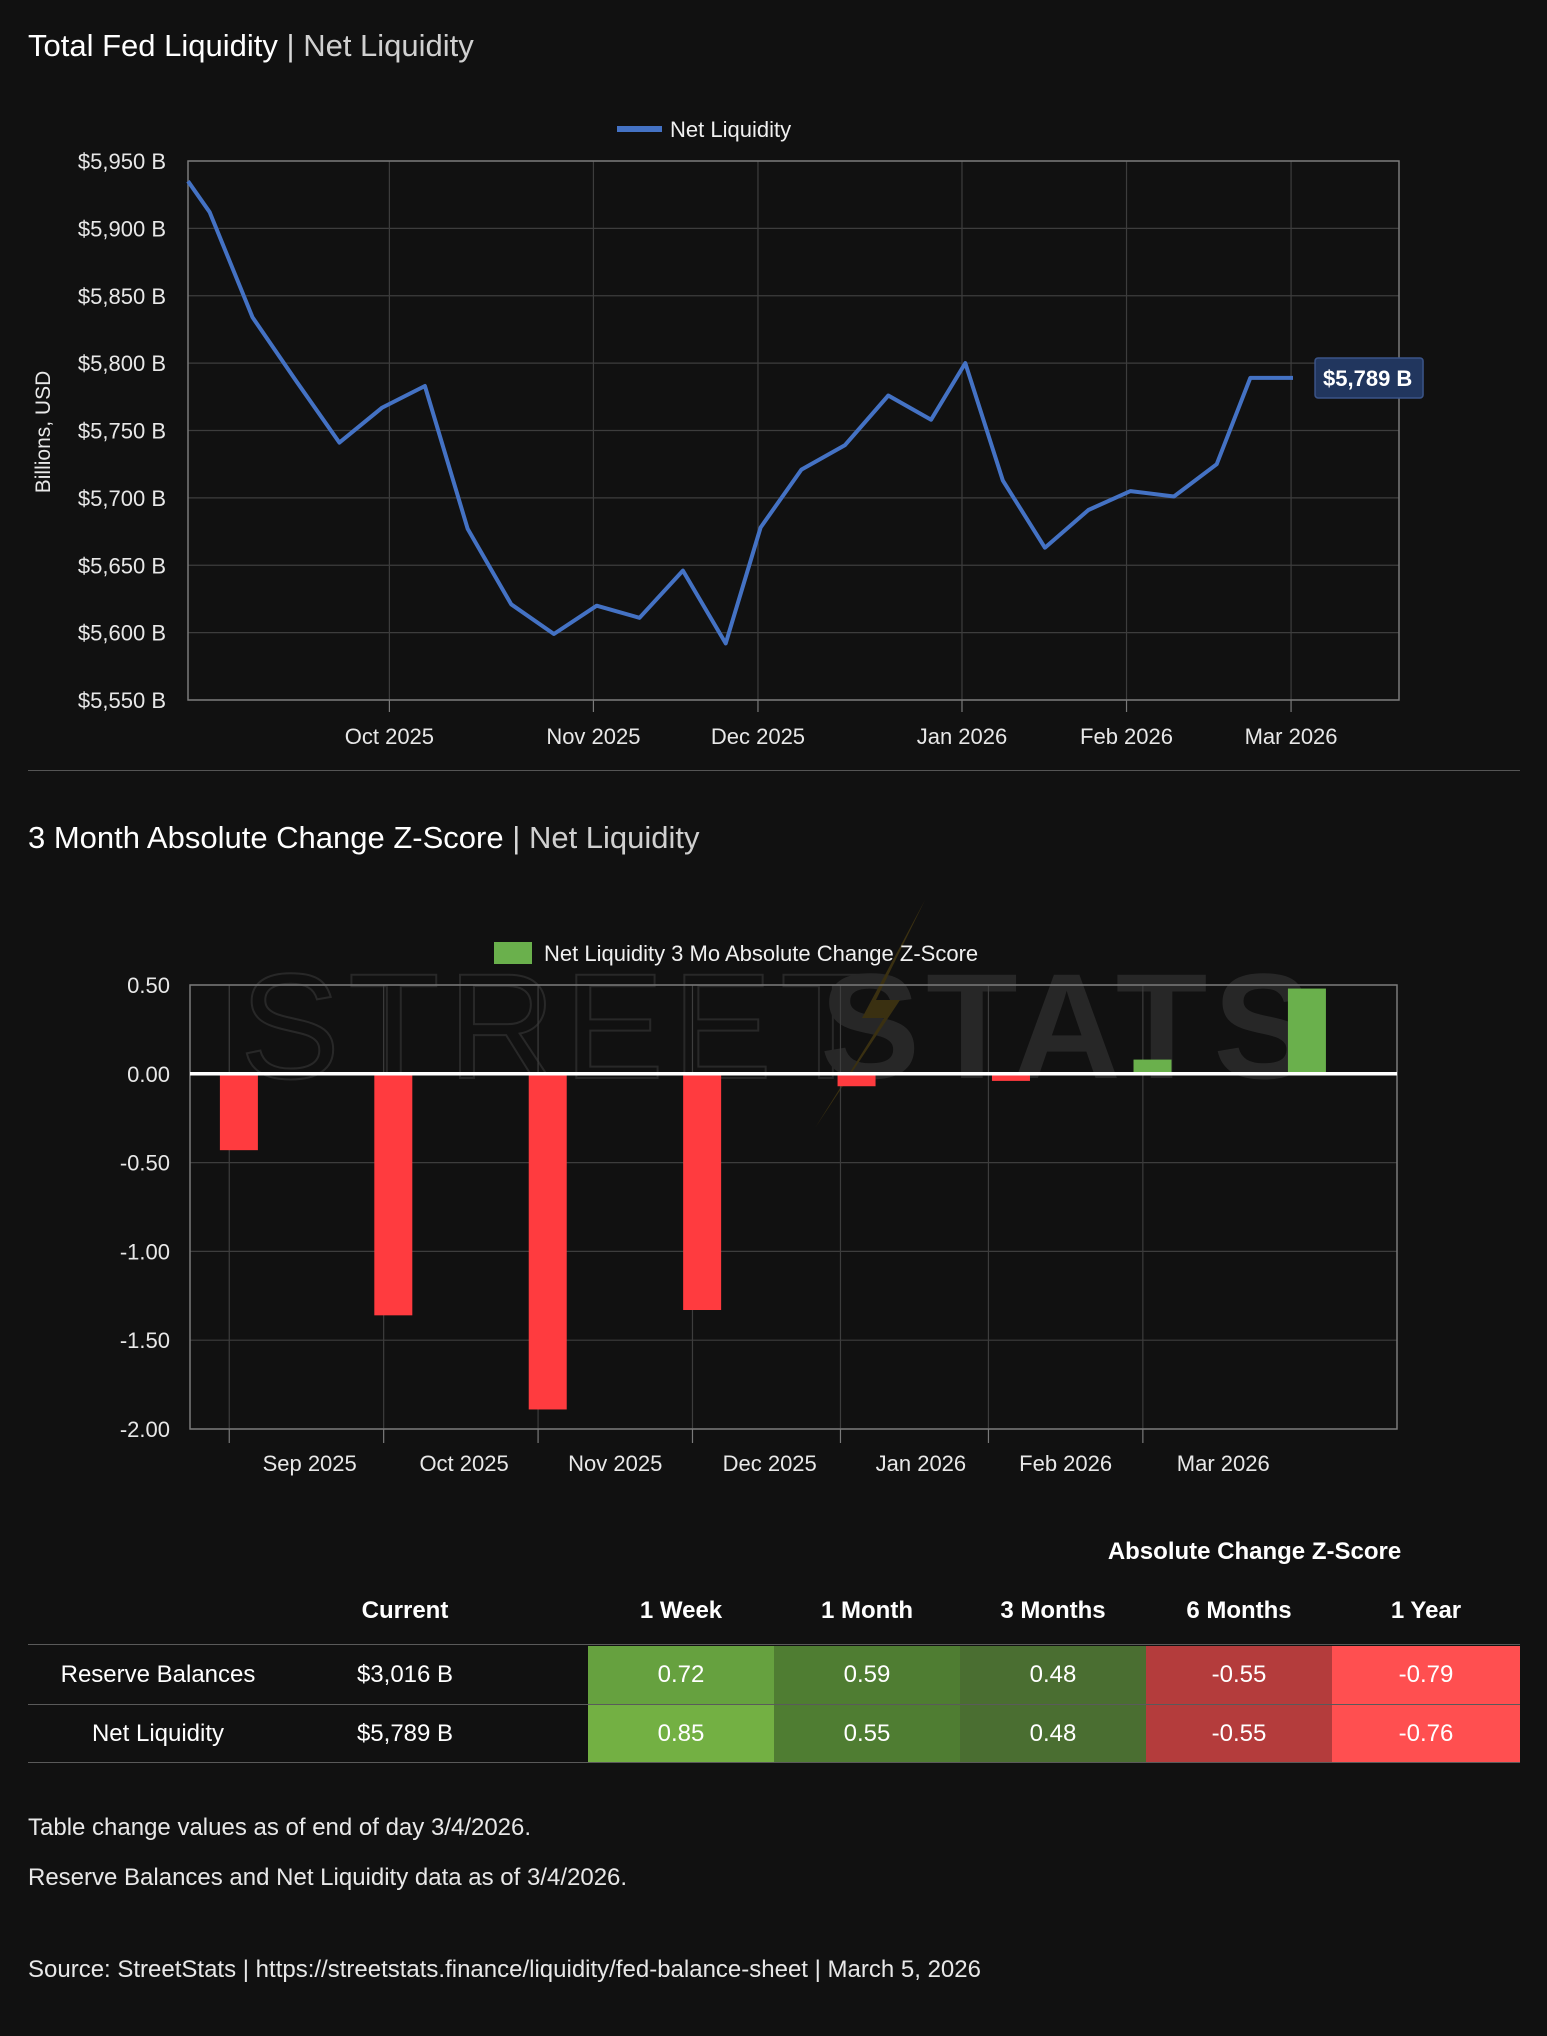 The width and height of the screenshot is (1547, 2036). What do you see at coordinates (1065, 1463) in the screenshot?
I see `chart2-x-tick-label: Feb 2026` at bounding box center [1065, 1463].